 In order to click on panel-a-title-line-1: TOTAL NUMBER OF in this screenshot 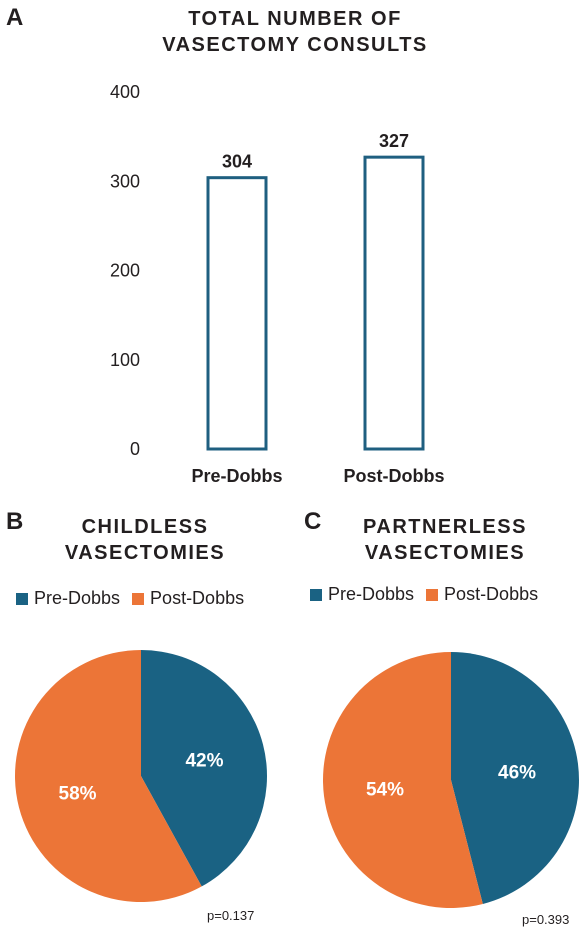, I will do `click(295, 19)`.